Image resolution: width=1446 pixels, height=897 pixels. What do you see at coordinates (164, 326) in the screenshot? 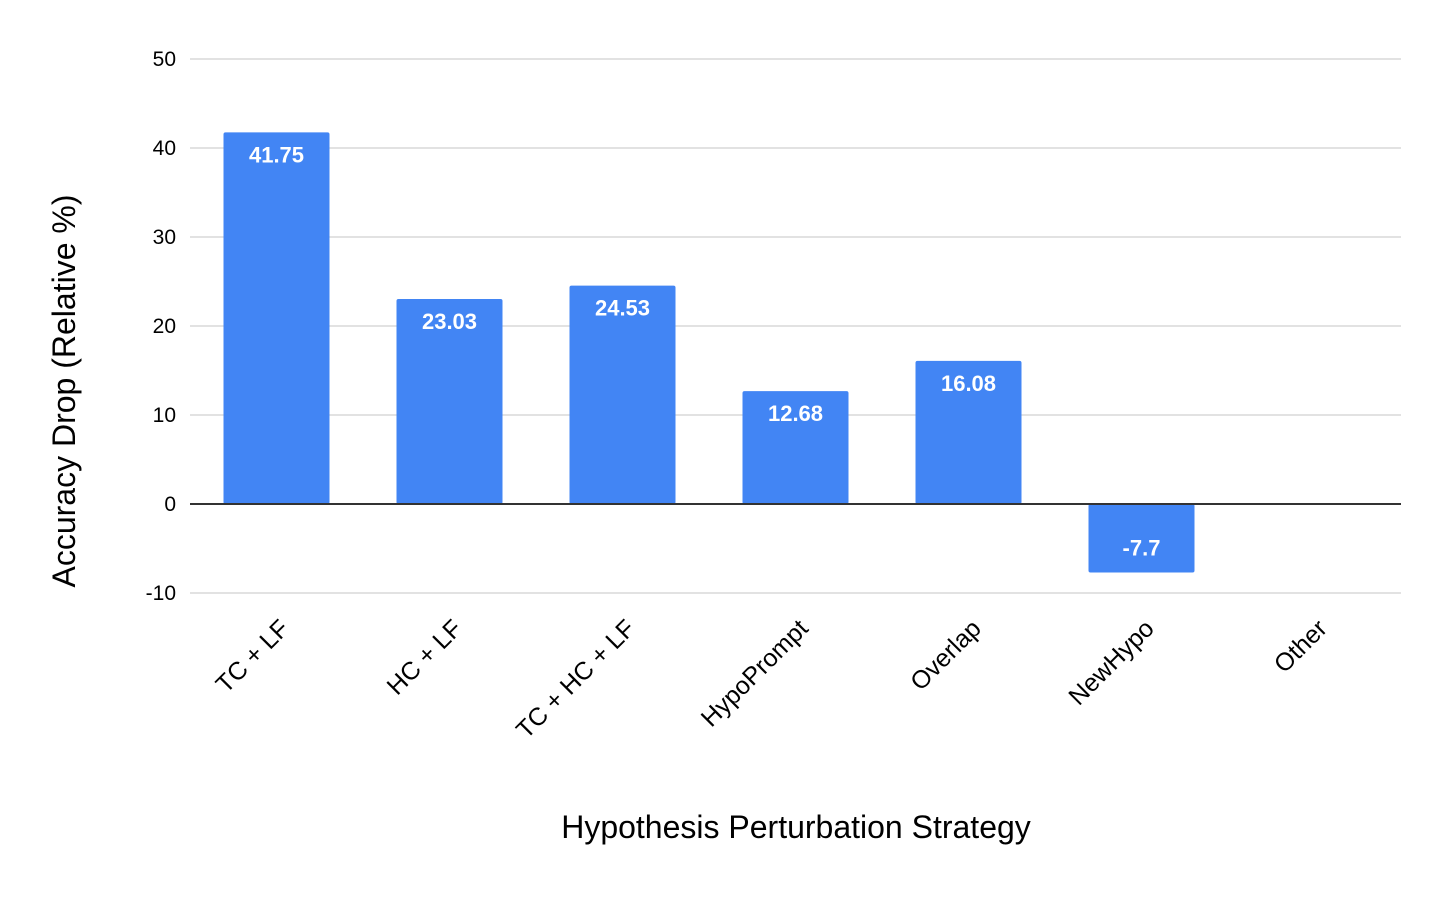
I see `y-tick-label: 20` at bounding box center [164, 326].